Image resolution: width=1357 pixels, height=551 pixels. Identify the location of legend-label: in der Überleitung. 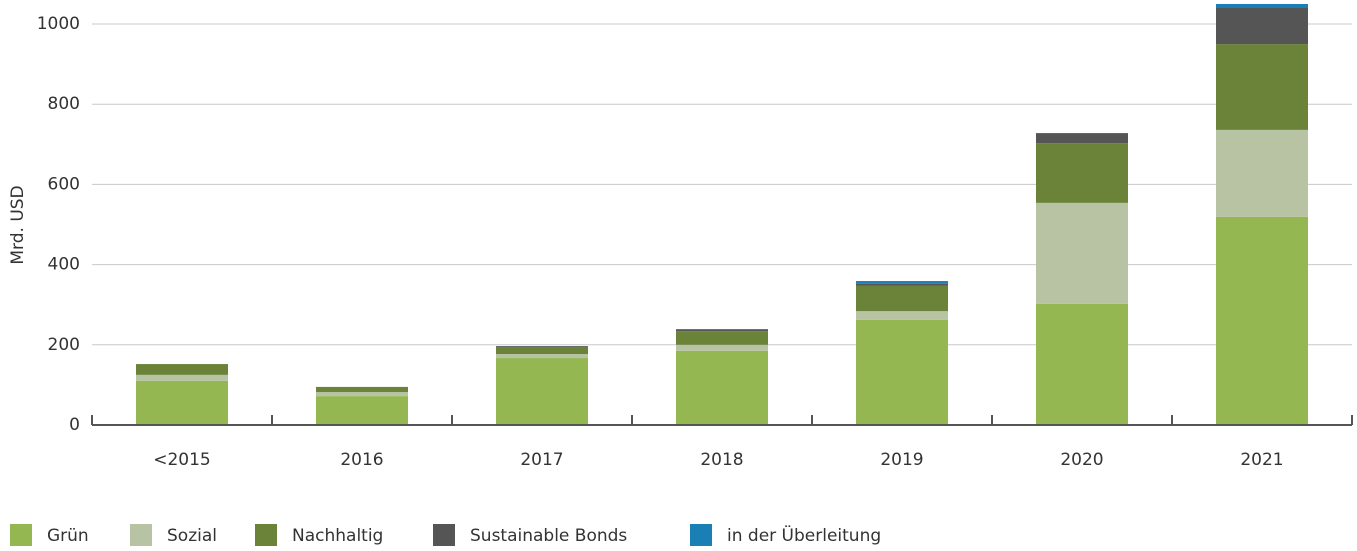
(804, 535).